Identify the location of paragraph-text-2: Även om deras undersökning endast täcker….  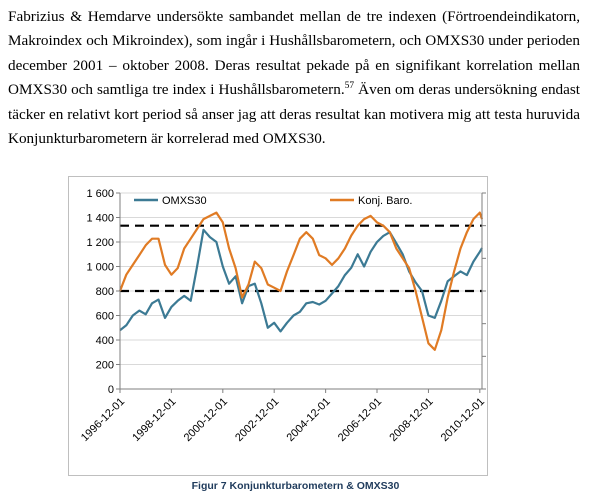
(294, 114).